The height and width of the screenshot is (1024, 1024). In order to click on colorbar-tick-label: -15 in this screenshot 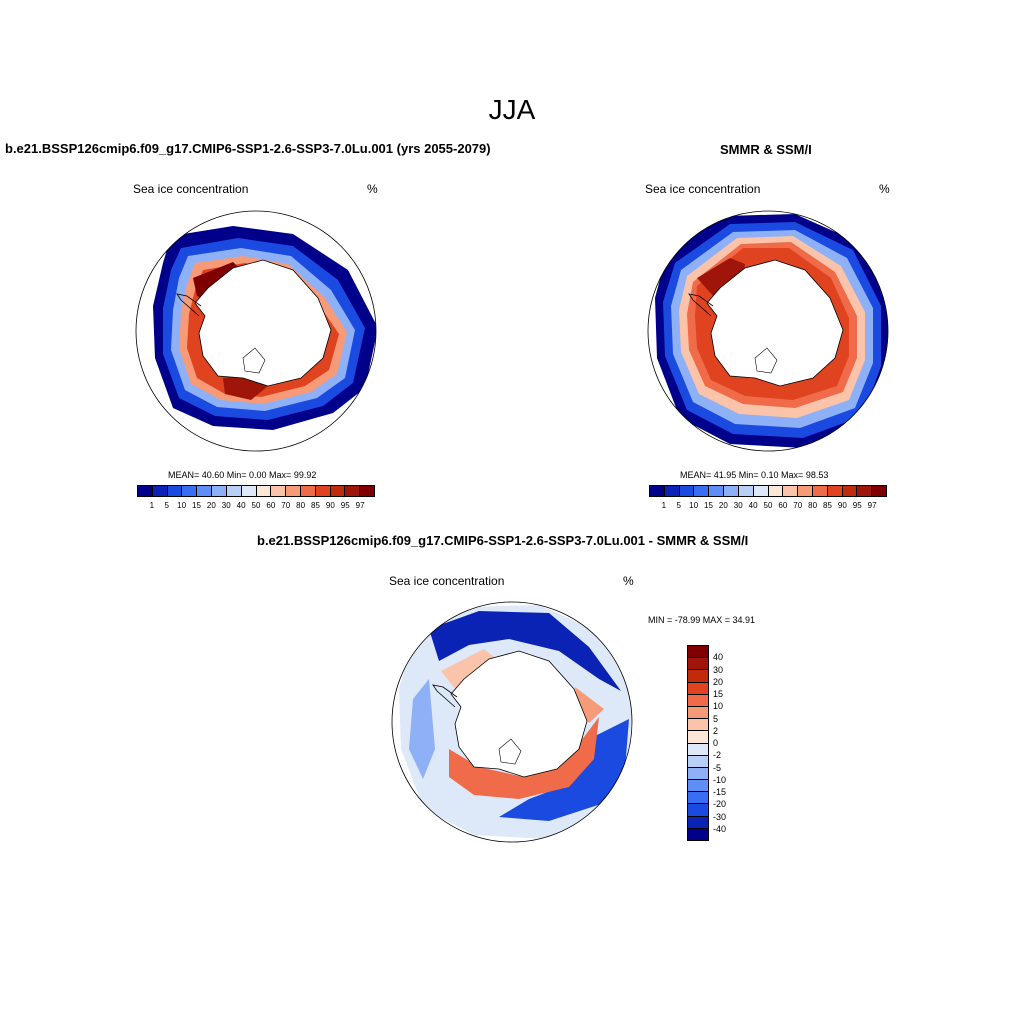, I will do `click(720, 792)`.